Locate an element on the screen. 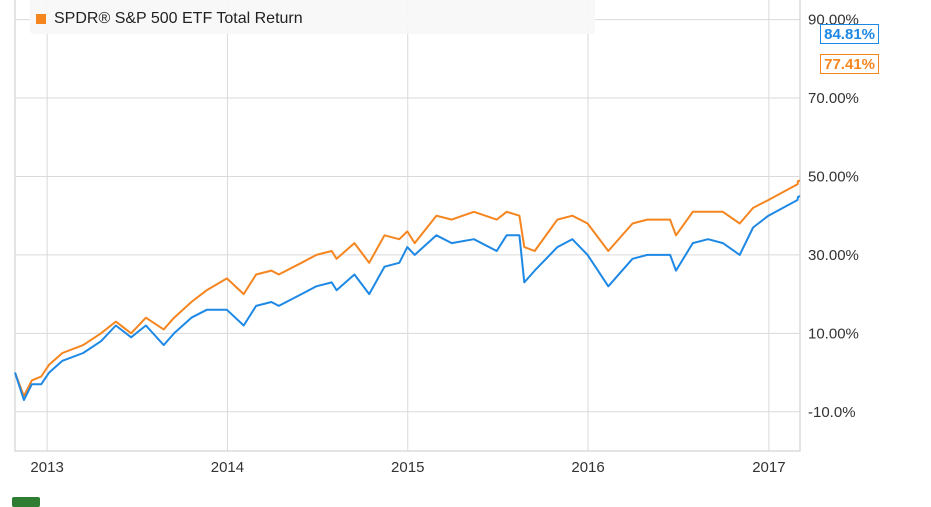 This screenshot has width=931, height=507. y-axis-labels: 90.00%70.00%50.00%30.00%10.00%-10.0% is located at coordinates (833, 216).